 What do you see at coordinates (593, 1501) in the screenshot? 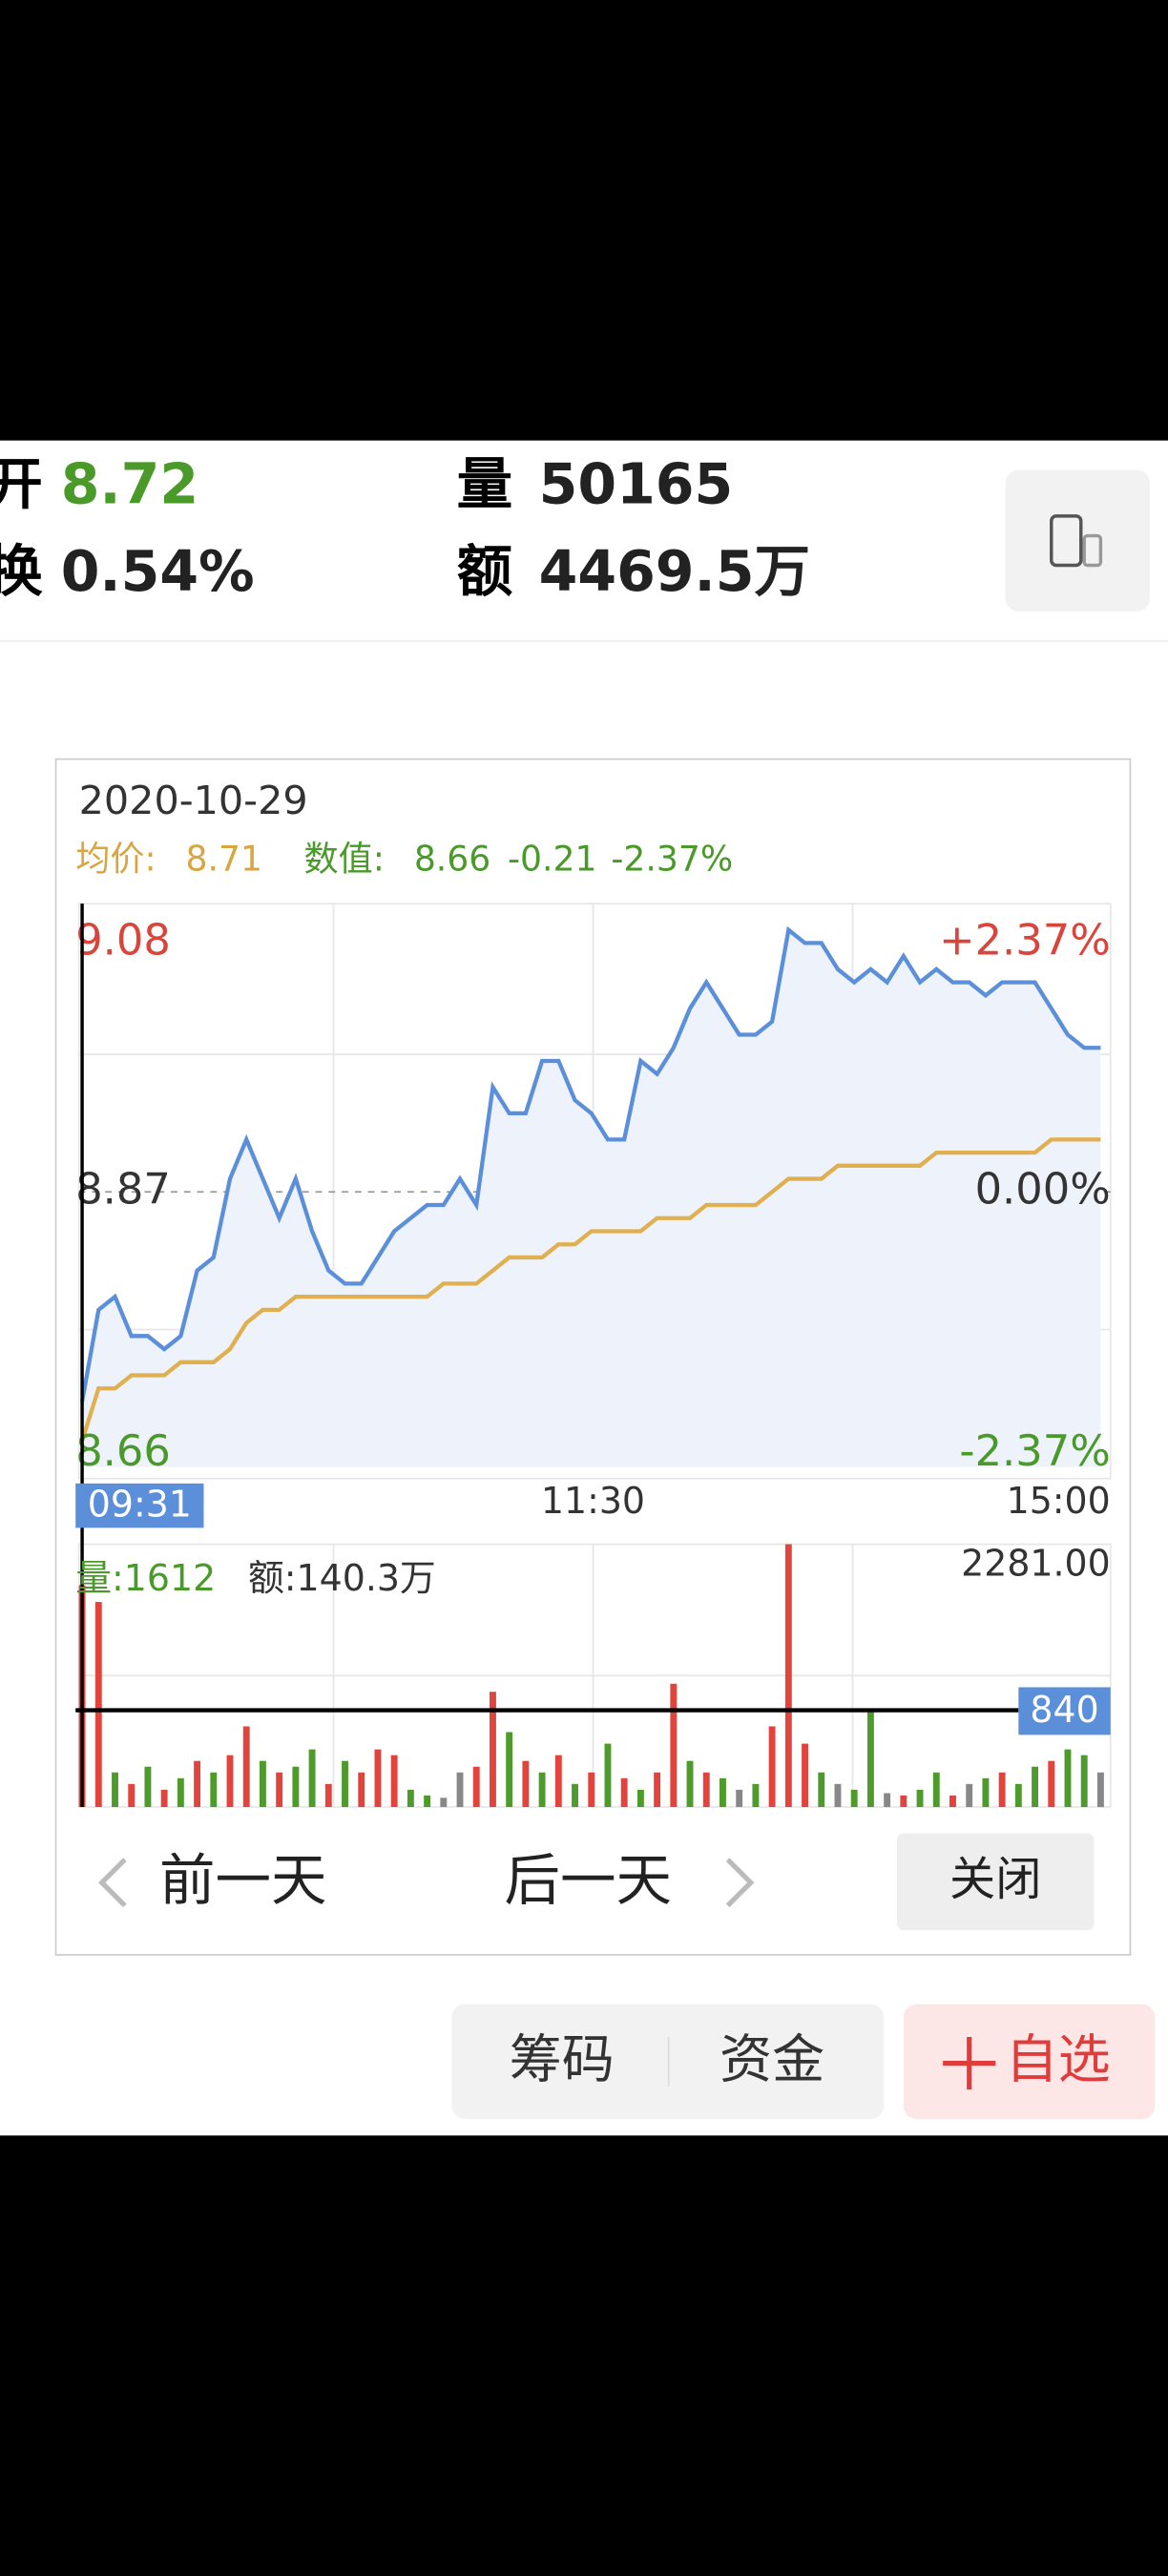
I see `time-label: 11:30` at bounding box center [593, 1501].